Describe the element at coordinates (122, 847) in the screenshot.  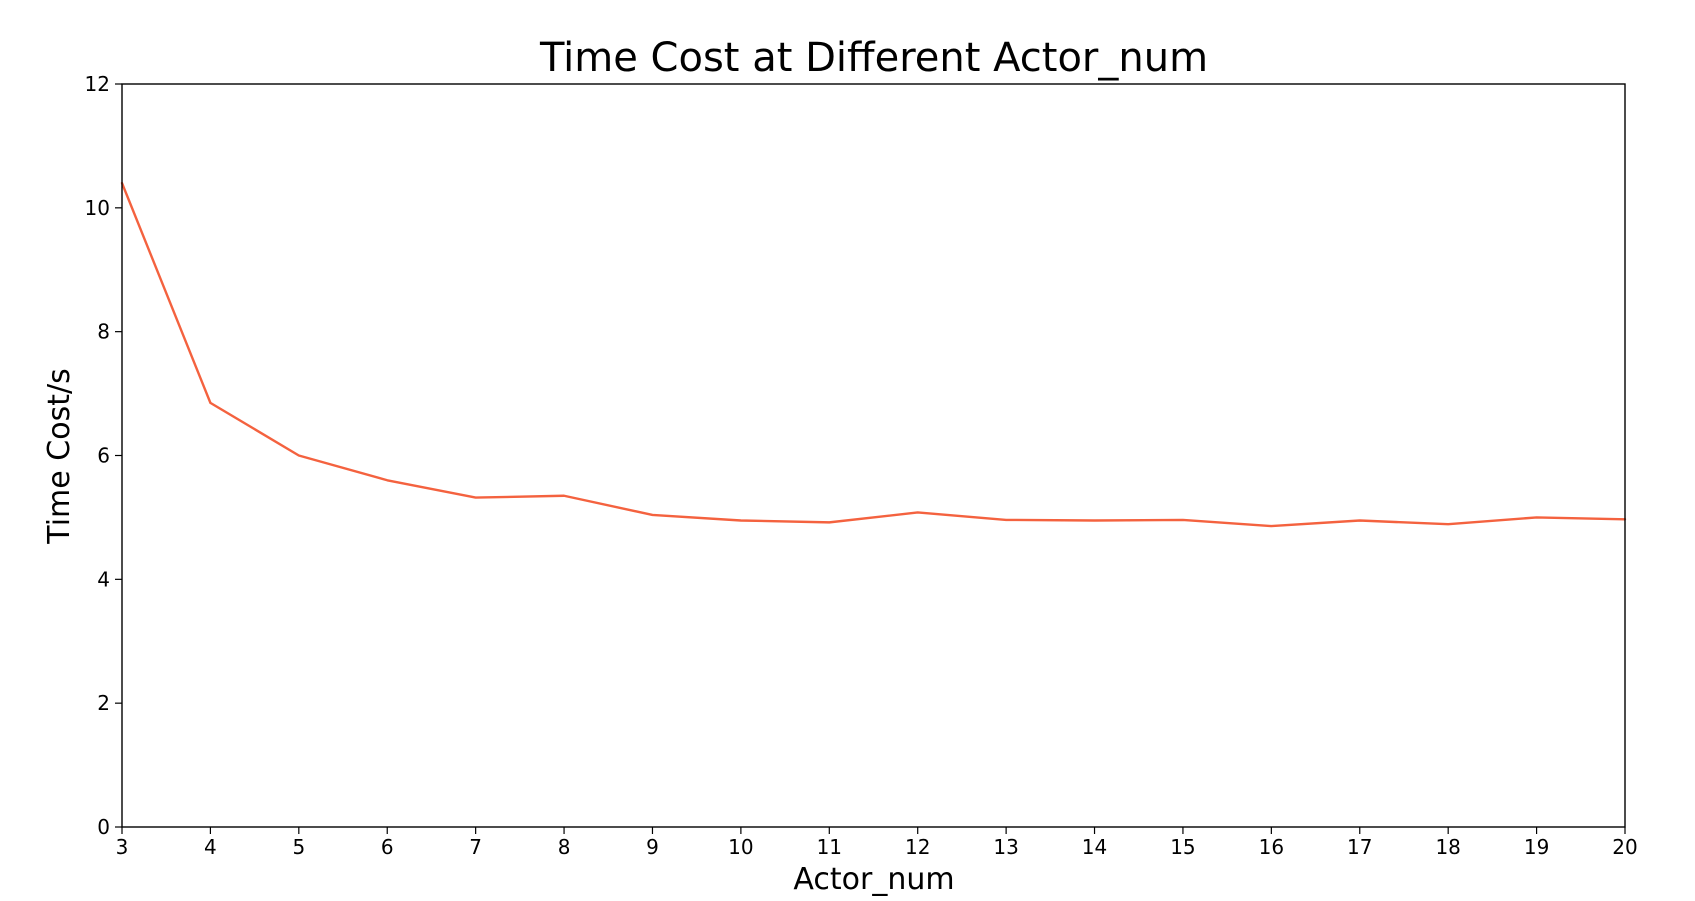
I see `x-tick-label: 3` at that location.